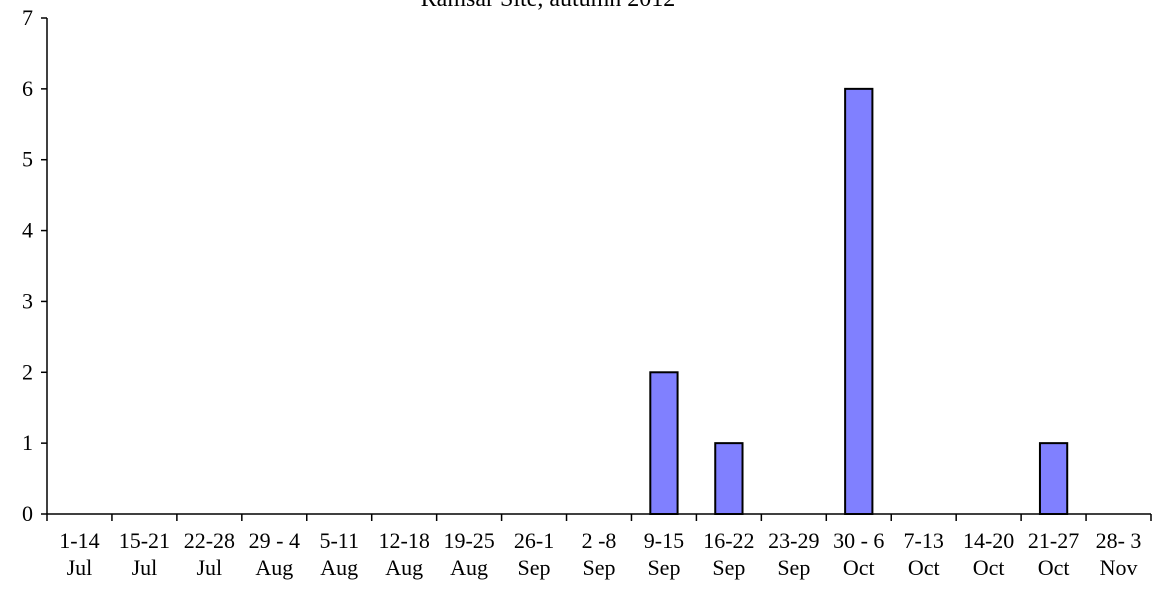 The image size is (1156, 596). I want to click on x-tick-label: 21-27 Oct, so click(1053, 554).